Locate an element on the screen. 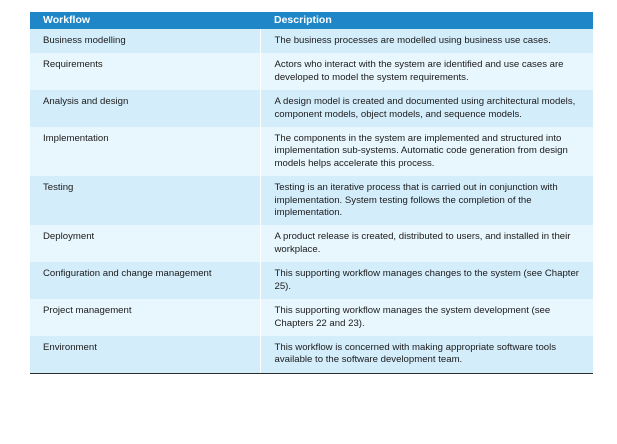 This screenshot has height=444, width=617. header-row: Workflow Description is located at coordinates (311, 20).